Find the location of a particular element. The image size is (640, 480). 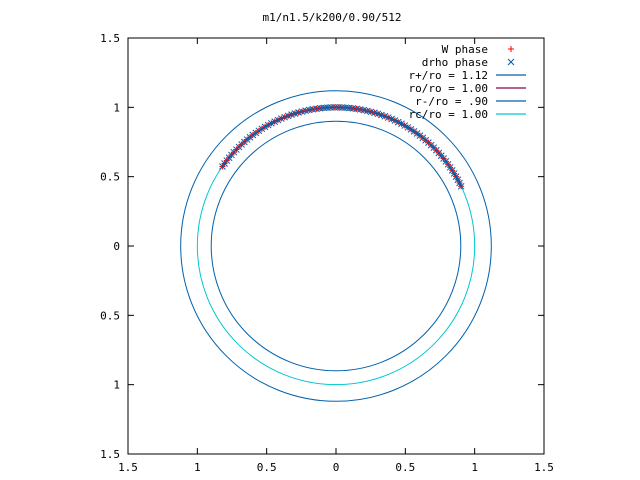

legend-label: drho phase is located at coordinates (455, 62).